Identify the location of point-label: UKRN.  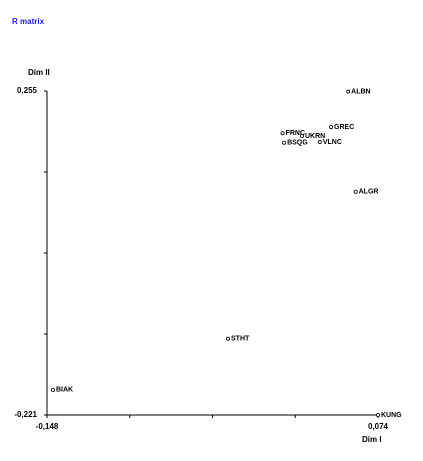
(315, 136).